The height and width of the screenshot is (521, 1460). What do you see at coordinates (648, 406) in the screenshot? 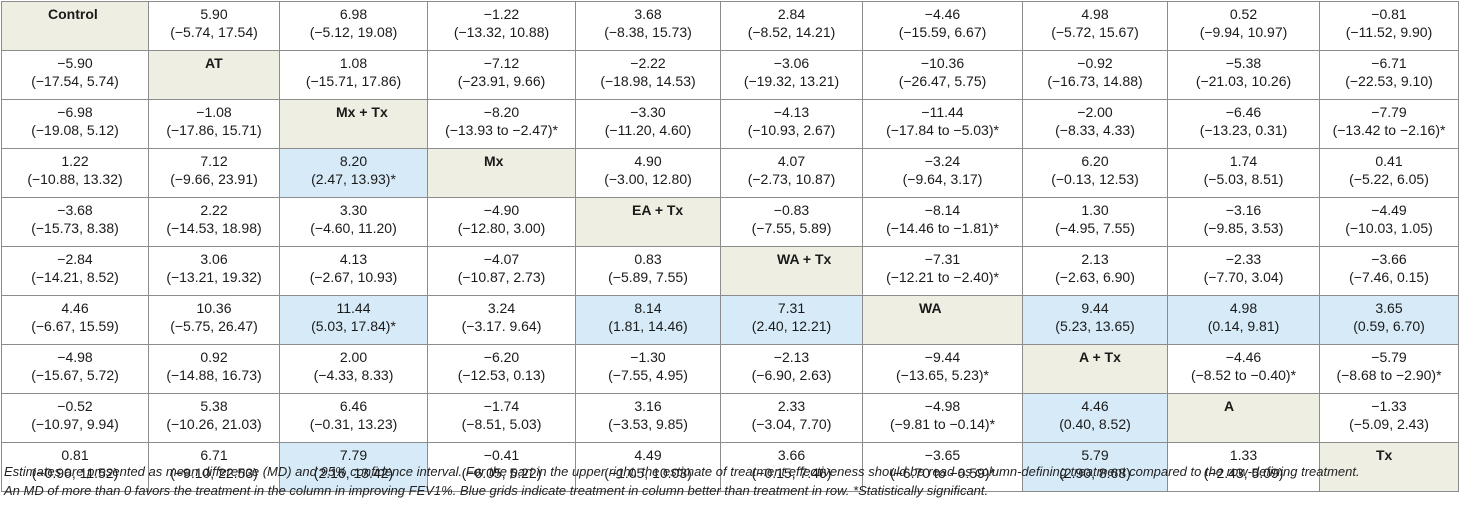
I see `mean-difference: 3.16` at bounding box center [648, 406].